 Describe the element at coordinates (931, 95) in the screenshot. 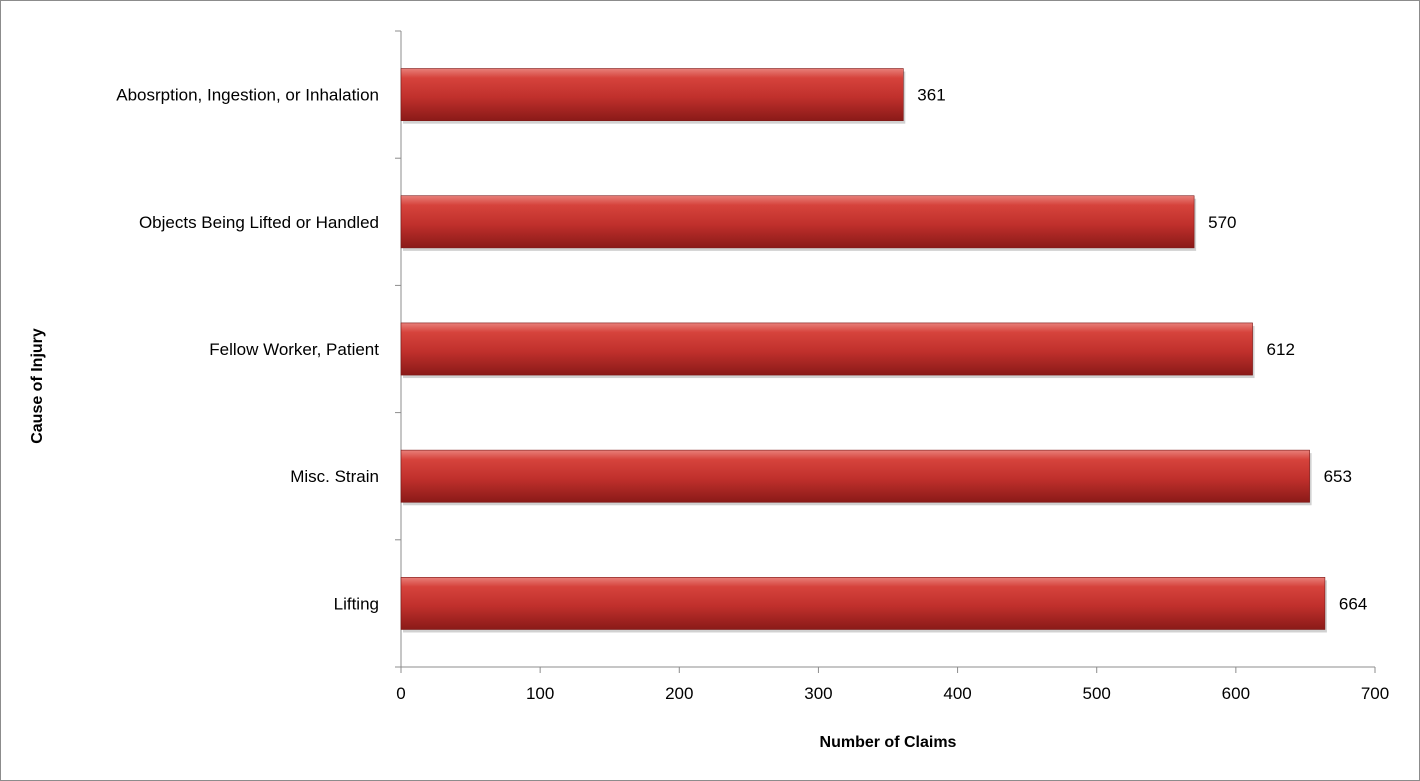

I see `data-label: 361` at that location.